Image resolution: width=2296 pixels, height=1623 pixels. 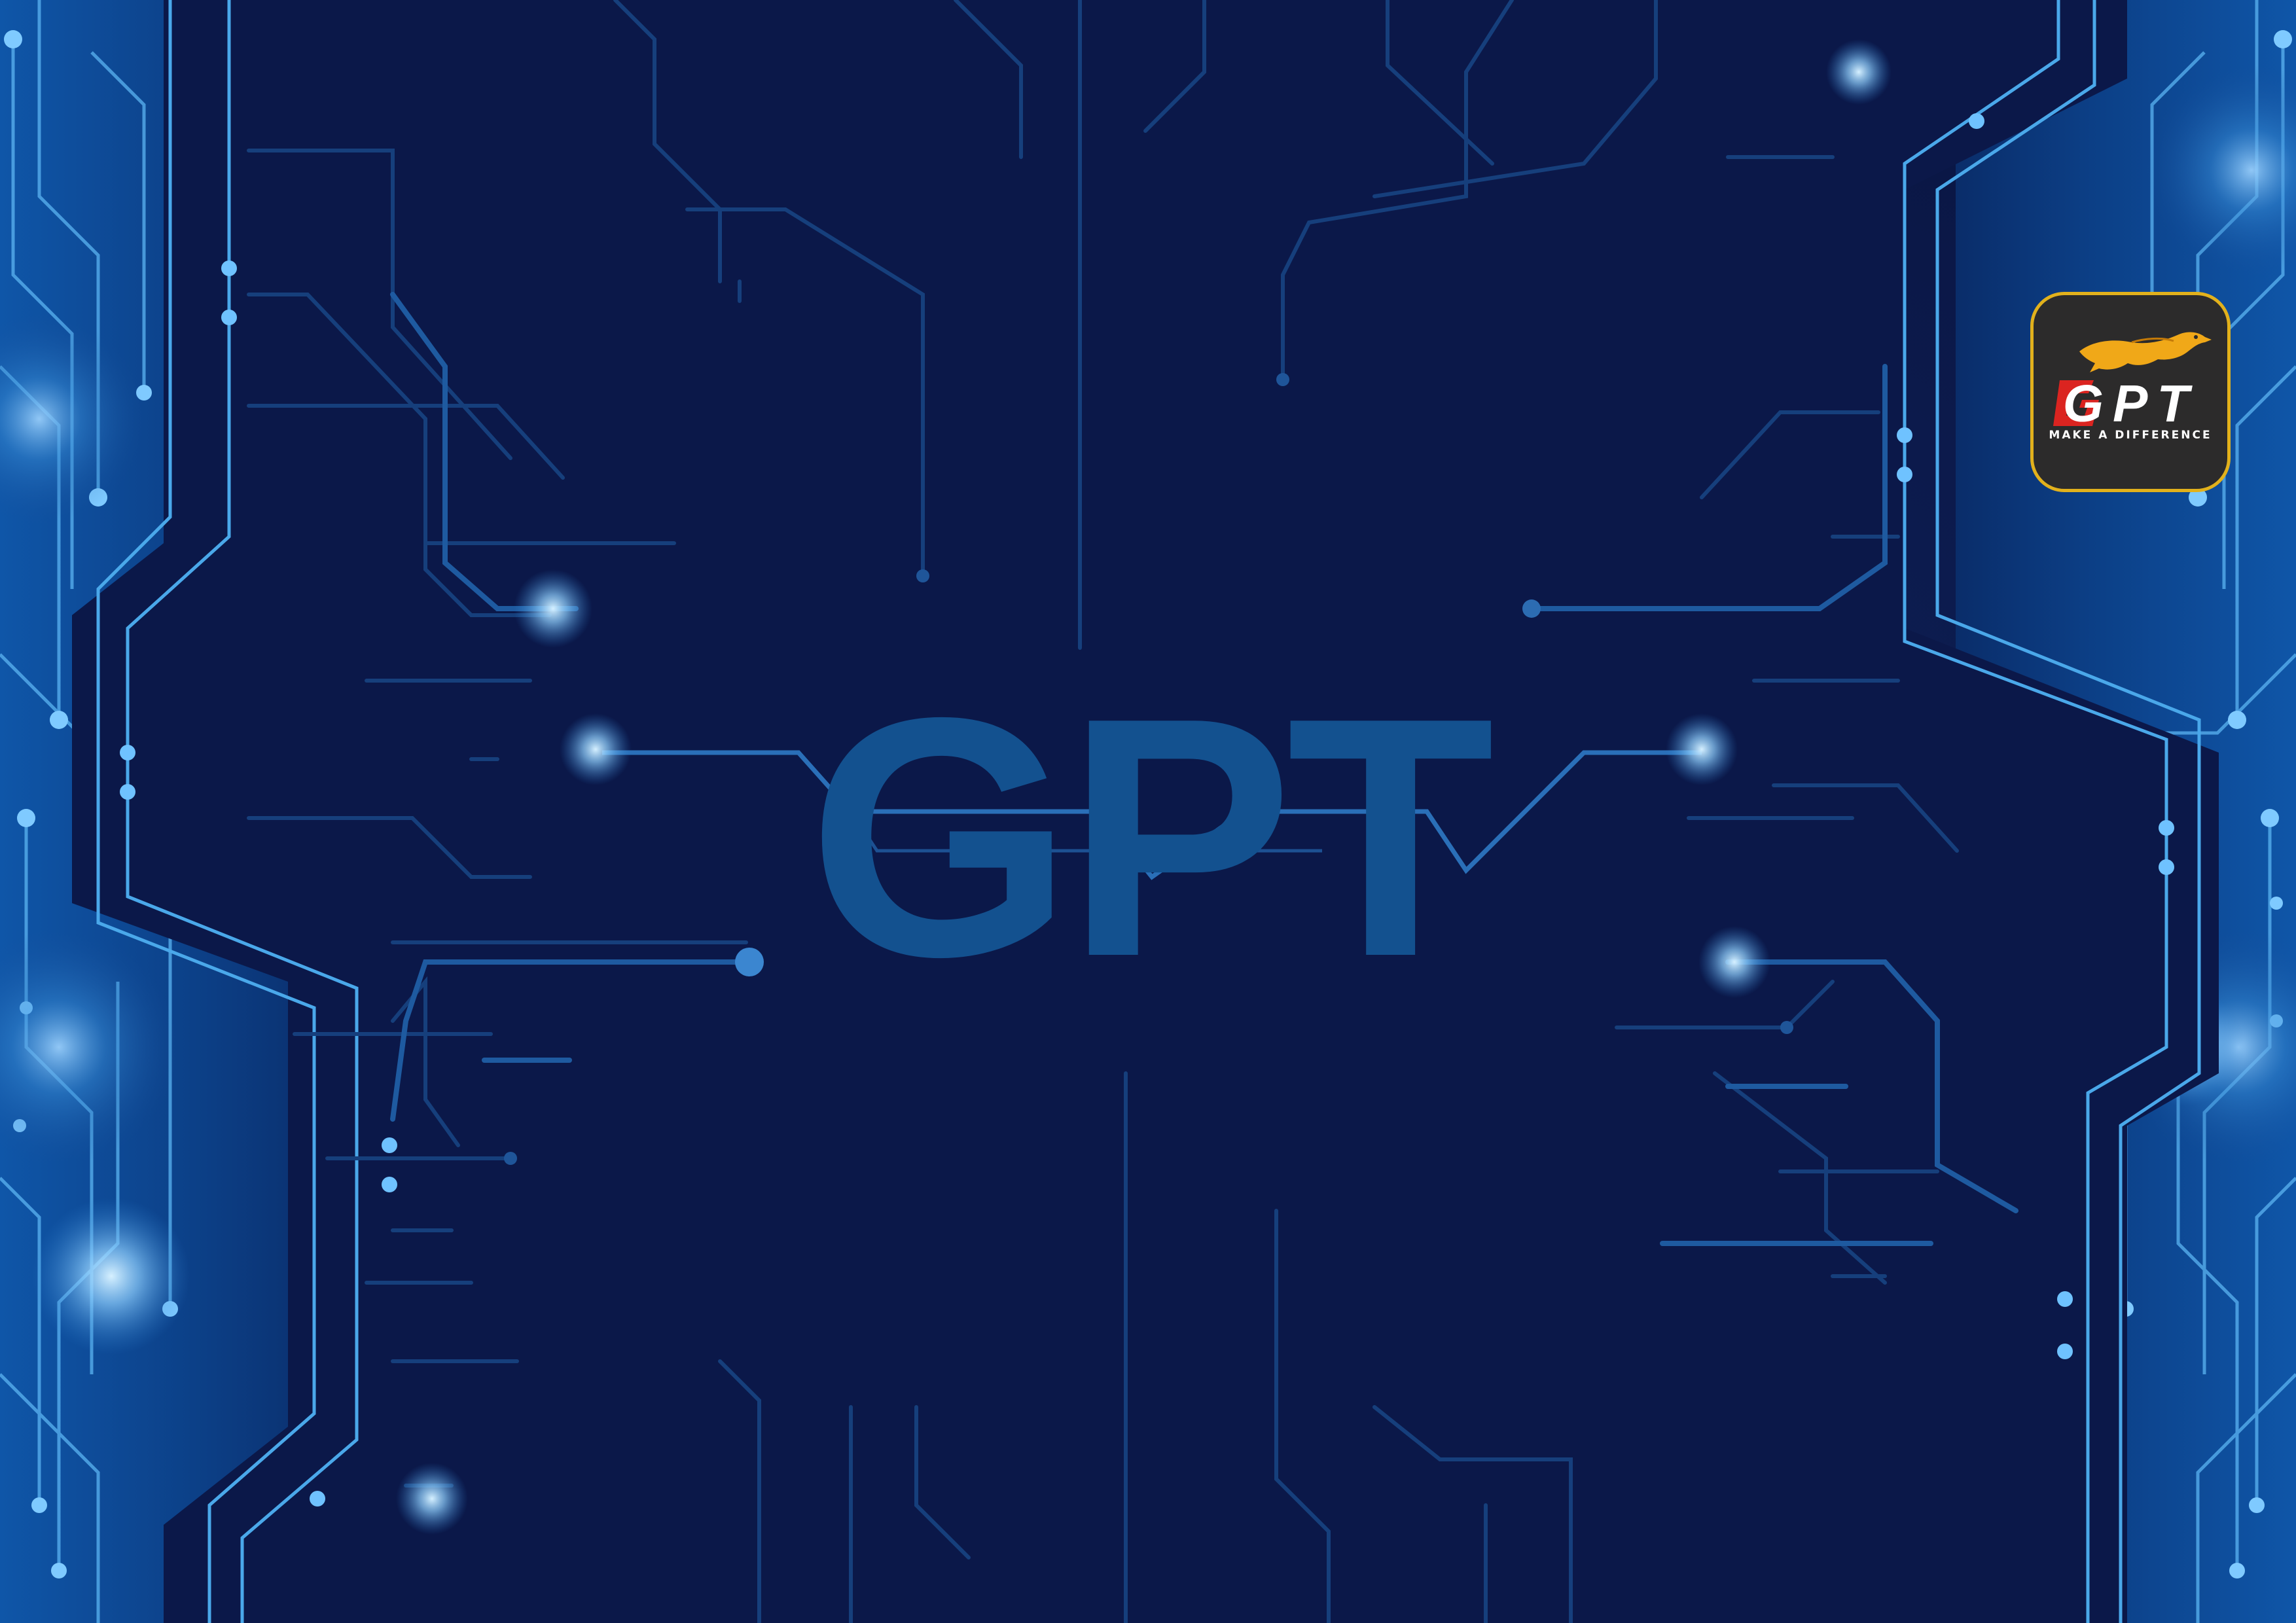 I want to click on company-logo-badge: GPT MAKE A DIFFERENCE, so click(x=2130, y=392).